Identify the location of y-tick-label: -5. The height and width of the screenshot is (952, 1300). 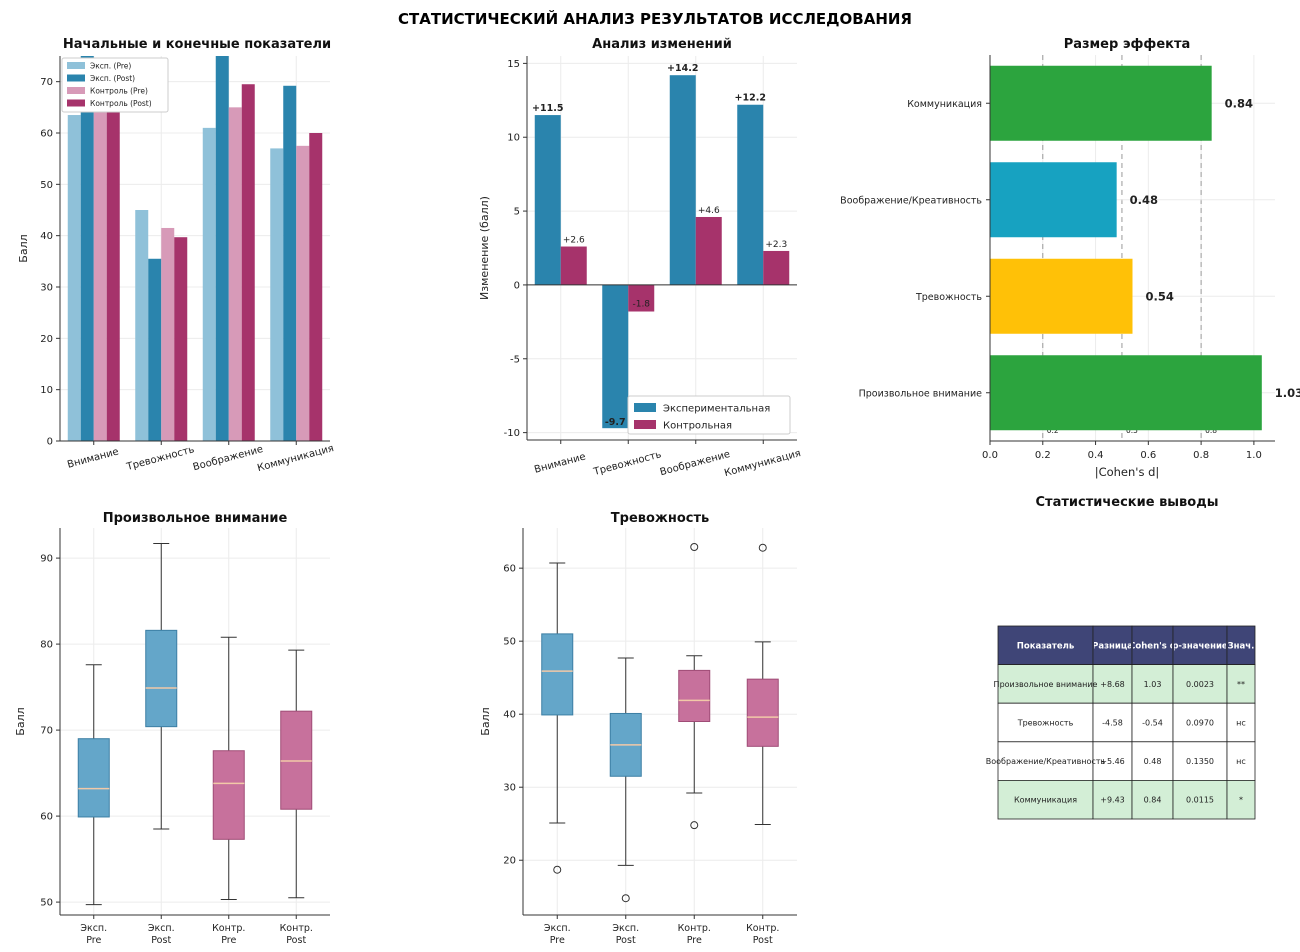
(515, 359).